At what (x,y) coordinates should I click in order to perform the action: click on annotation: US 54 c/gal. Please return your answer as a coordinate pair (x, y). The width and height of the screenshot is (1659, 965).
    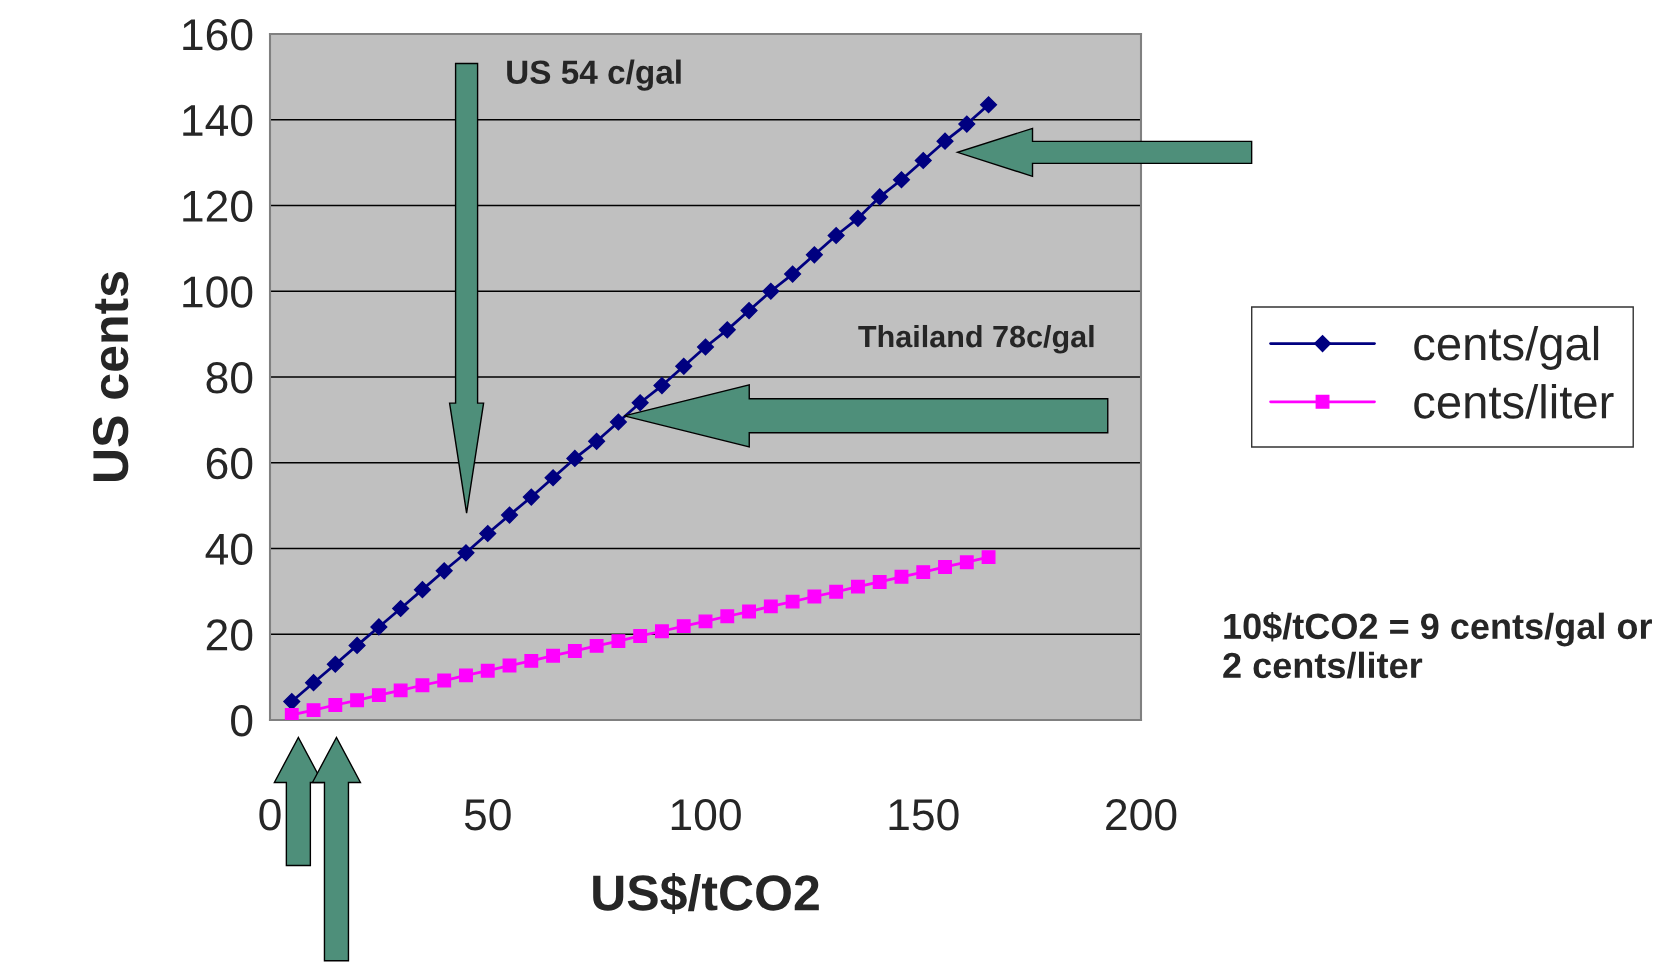
    Looking at the image, I should click on (594, 75).